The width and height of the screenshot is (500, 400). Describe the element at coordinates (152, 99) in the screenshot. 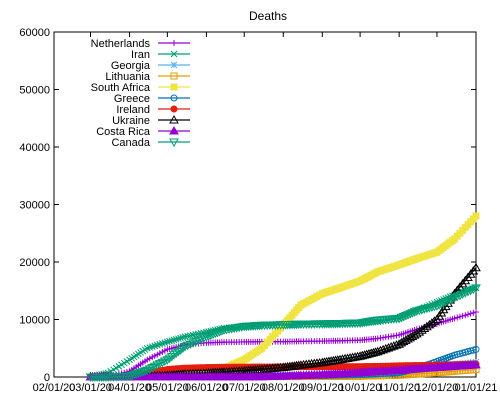

I see `legend-item: Greece` at that location.